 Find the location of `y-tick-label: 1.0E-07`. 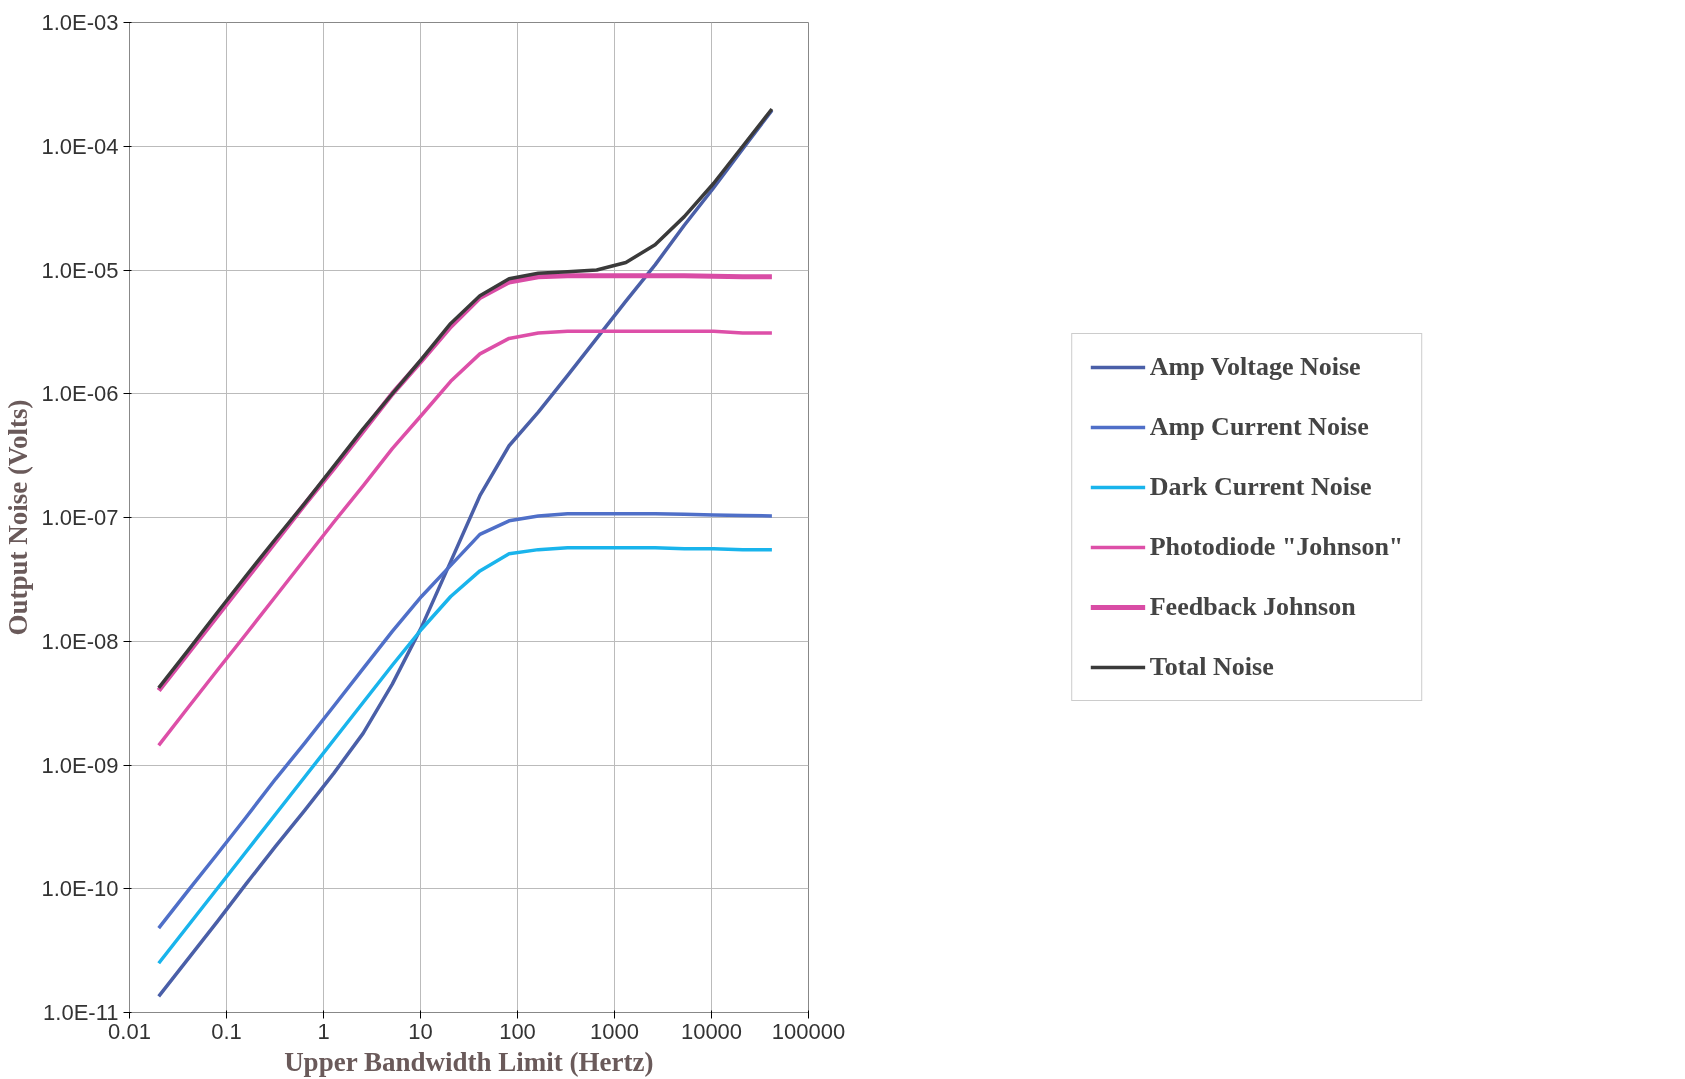

y-tick-label: 1.0E-07 is located at coordinates (80, 517).